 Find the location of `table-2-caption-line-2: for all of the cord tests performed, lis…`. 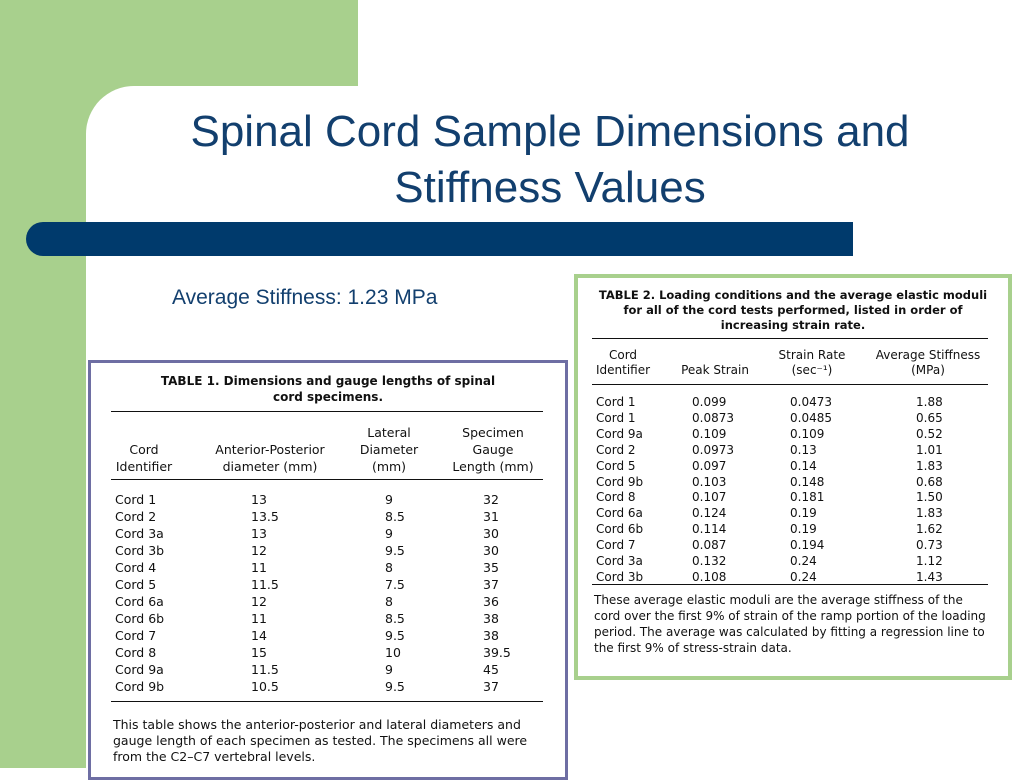

table-2-caption-line-2: for all of the cord tests performed, lis… is located at coordinates (793, 310).